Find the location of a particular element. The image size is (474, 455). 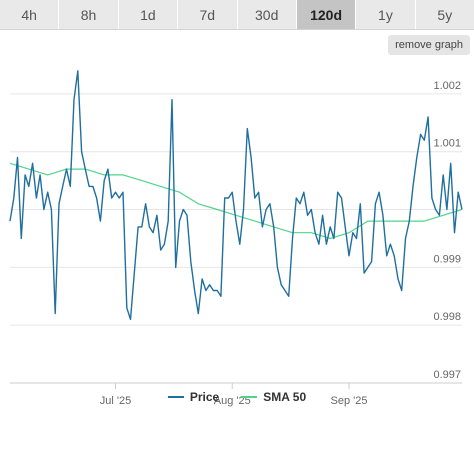

range-button-120d: 120d is located at coordinates (326, 14).